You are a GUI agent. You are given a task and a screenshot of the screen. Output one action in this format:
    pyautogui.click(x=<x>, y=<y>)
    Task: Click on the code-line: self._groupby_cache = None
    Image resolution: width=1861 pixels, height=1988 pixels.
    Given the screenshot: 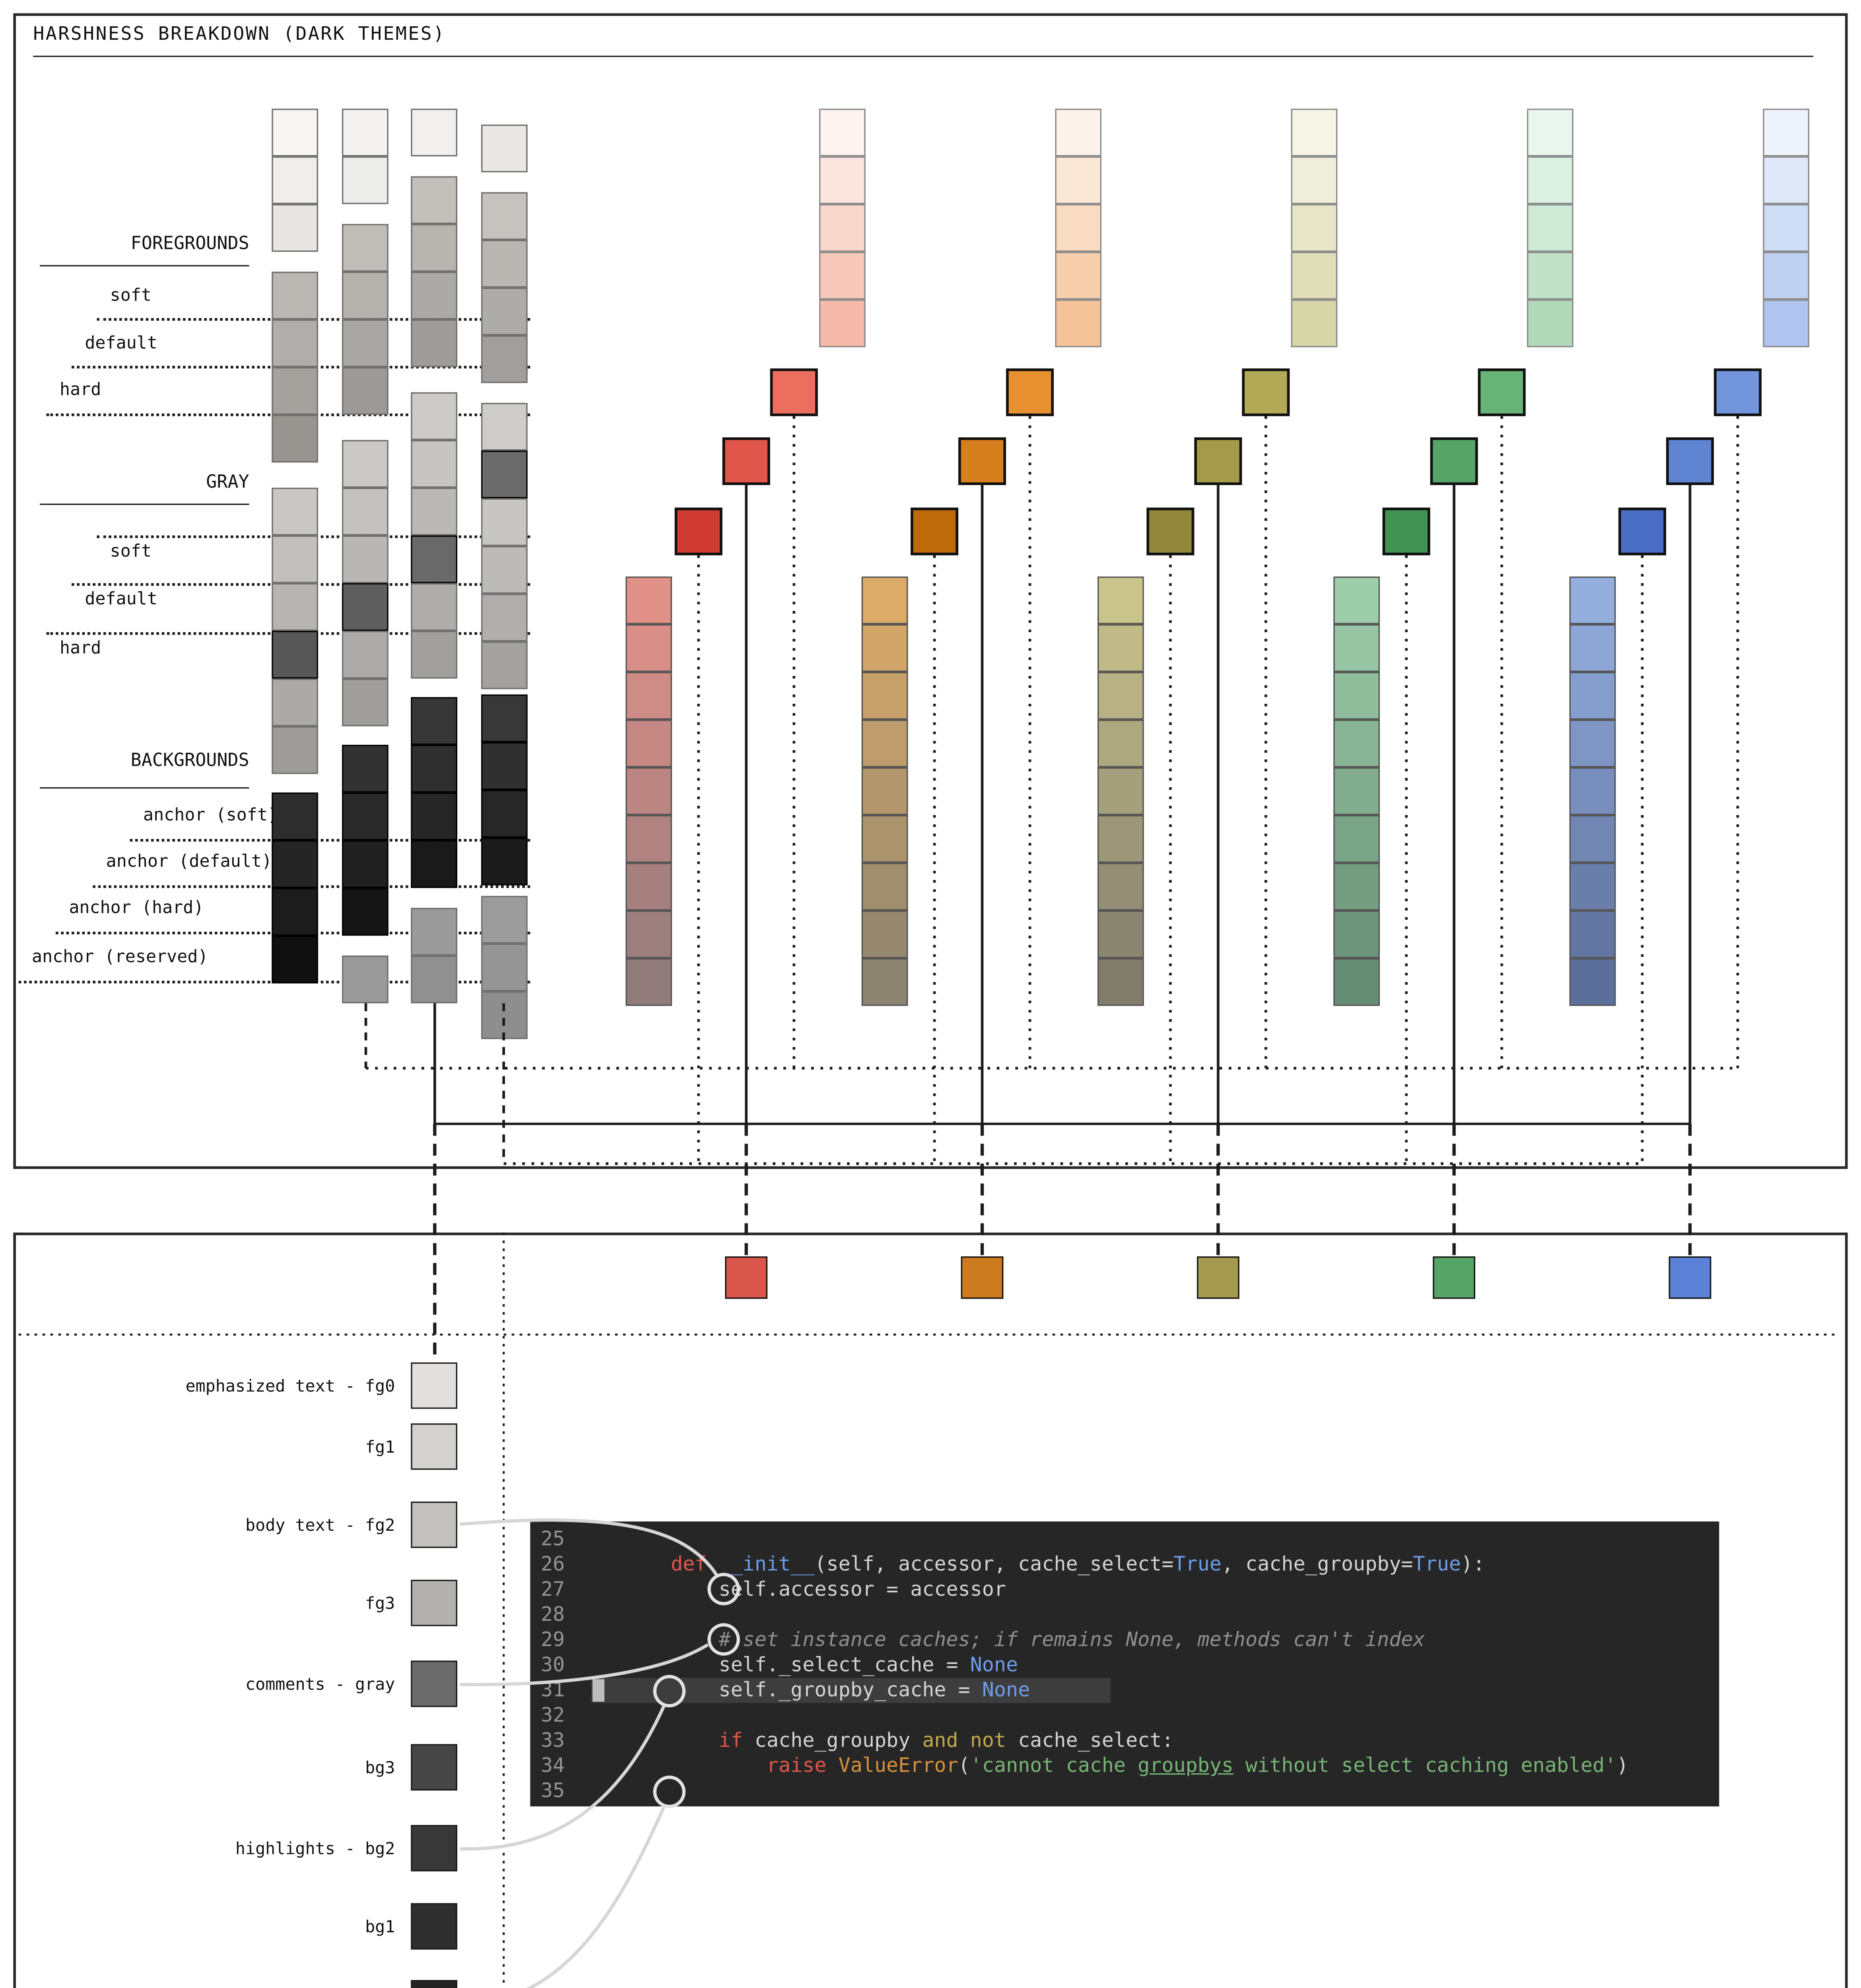 What is the action you would take?
    pyautogui.click(x=826, y=1690)
    